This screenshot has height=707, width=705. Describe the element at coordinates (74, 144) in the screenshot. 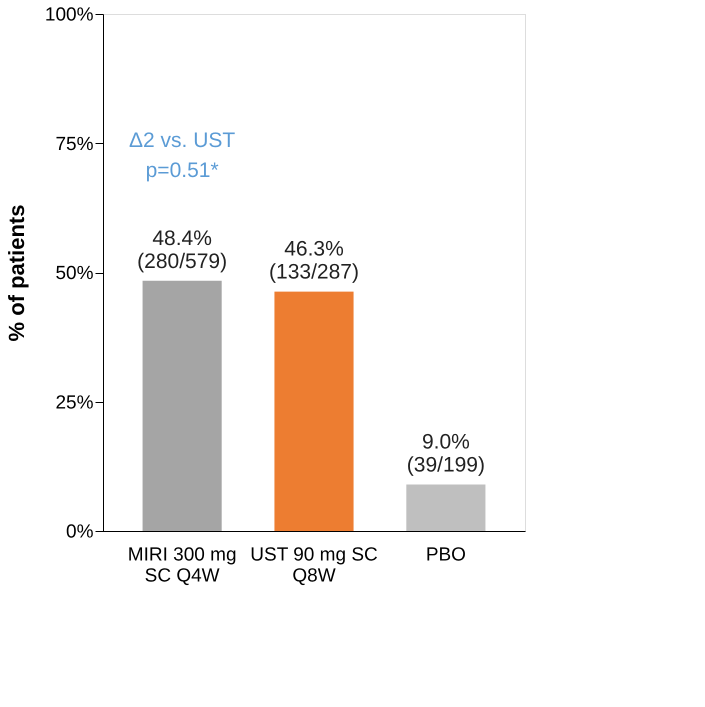

I see `y-tick-label: 75%` at that location.